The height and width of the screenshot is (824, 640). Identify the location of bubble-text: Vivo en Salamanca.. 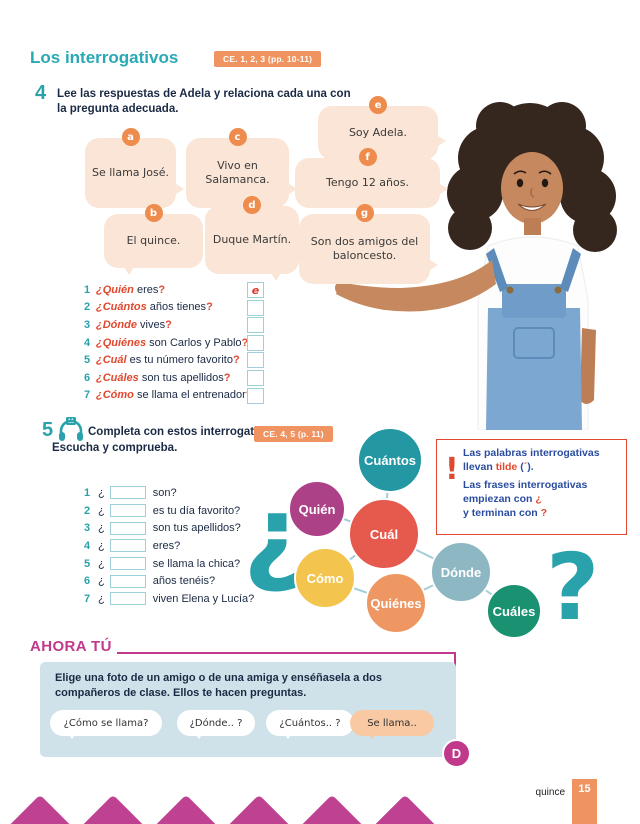
(237, 172).